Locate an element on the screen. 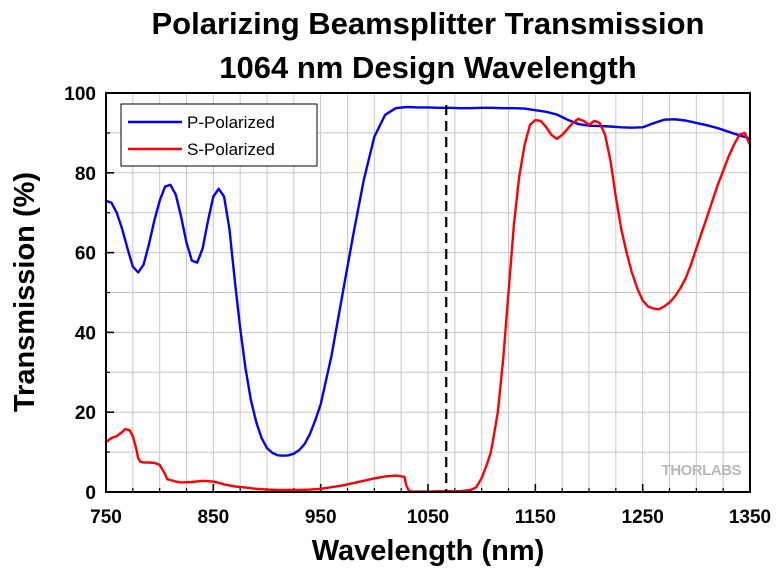 Image resolution: width=780 pixels, height=575 pixels. legend-label-s: S-Polarized is located at coordinates (231, 149).